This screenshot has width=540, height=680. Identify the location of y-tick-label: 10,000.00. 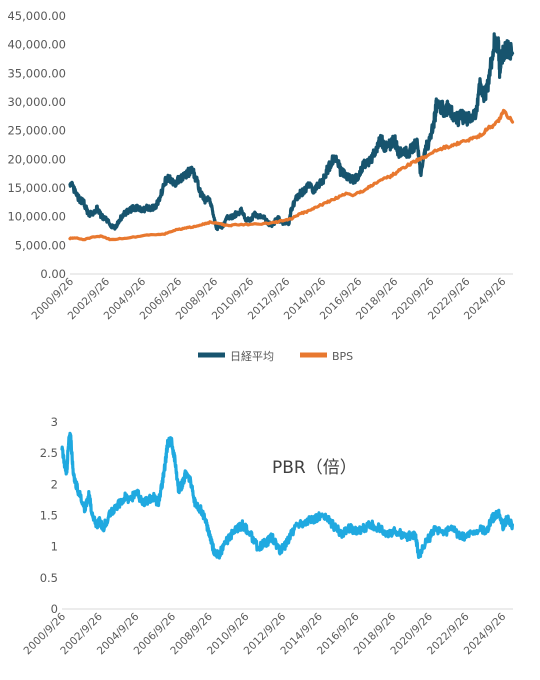
(36, 217).